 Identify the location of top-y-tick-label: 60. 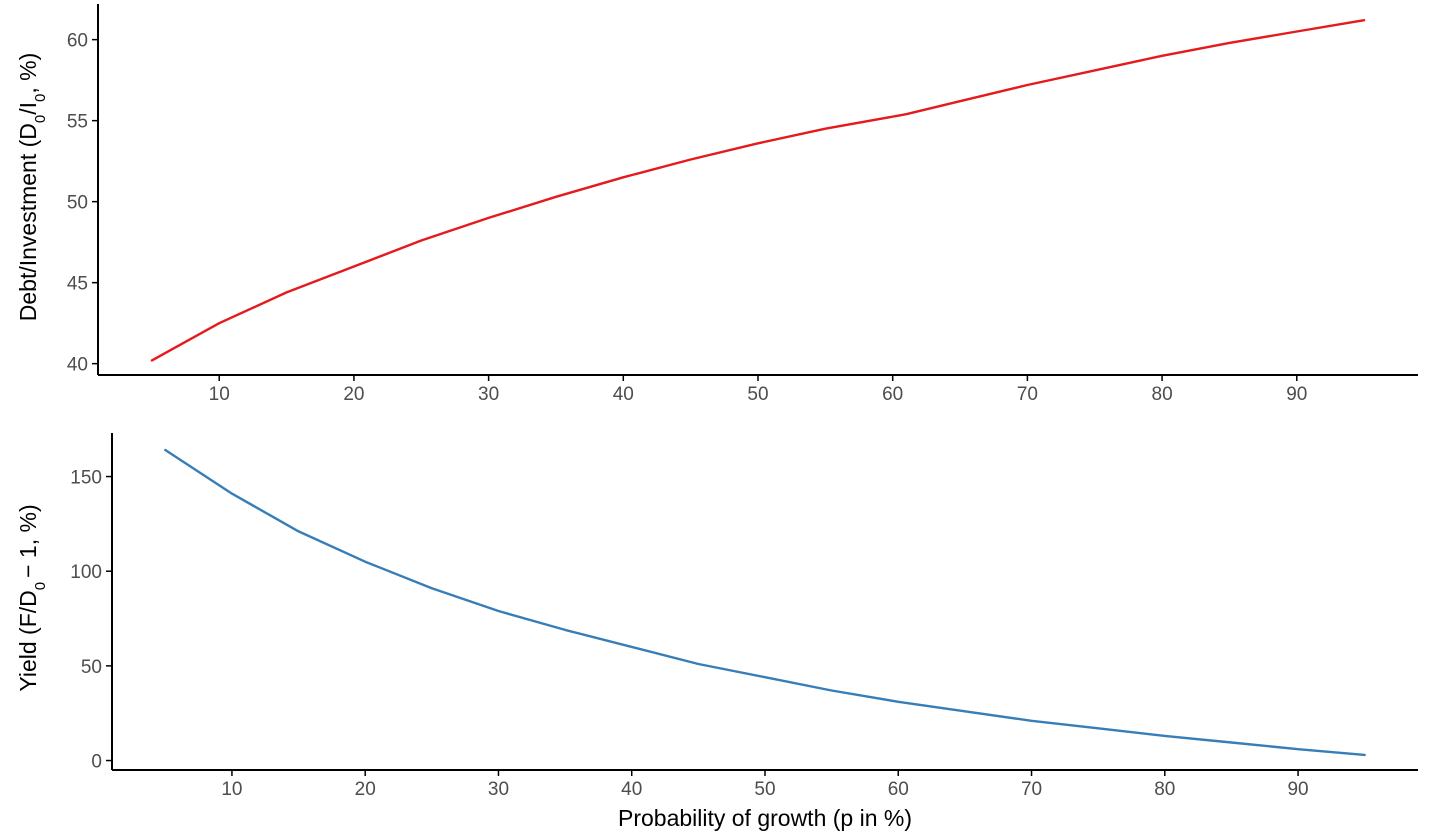
(77, 41).